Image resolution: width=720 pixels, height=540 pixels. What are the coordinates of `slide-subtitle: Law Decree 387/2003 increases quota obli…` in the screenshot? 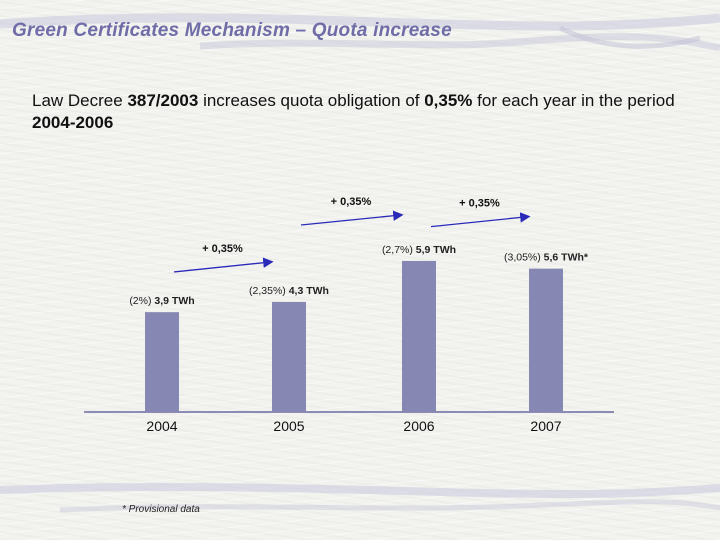 It's located at (362, 112).